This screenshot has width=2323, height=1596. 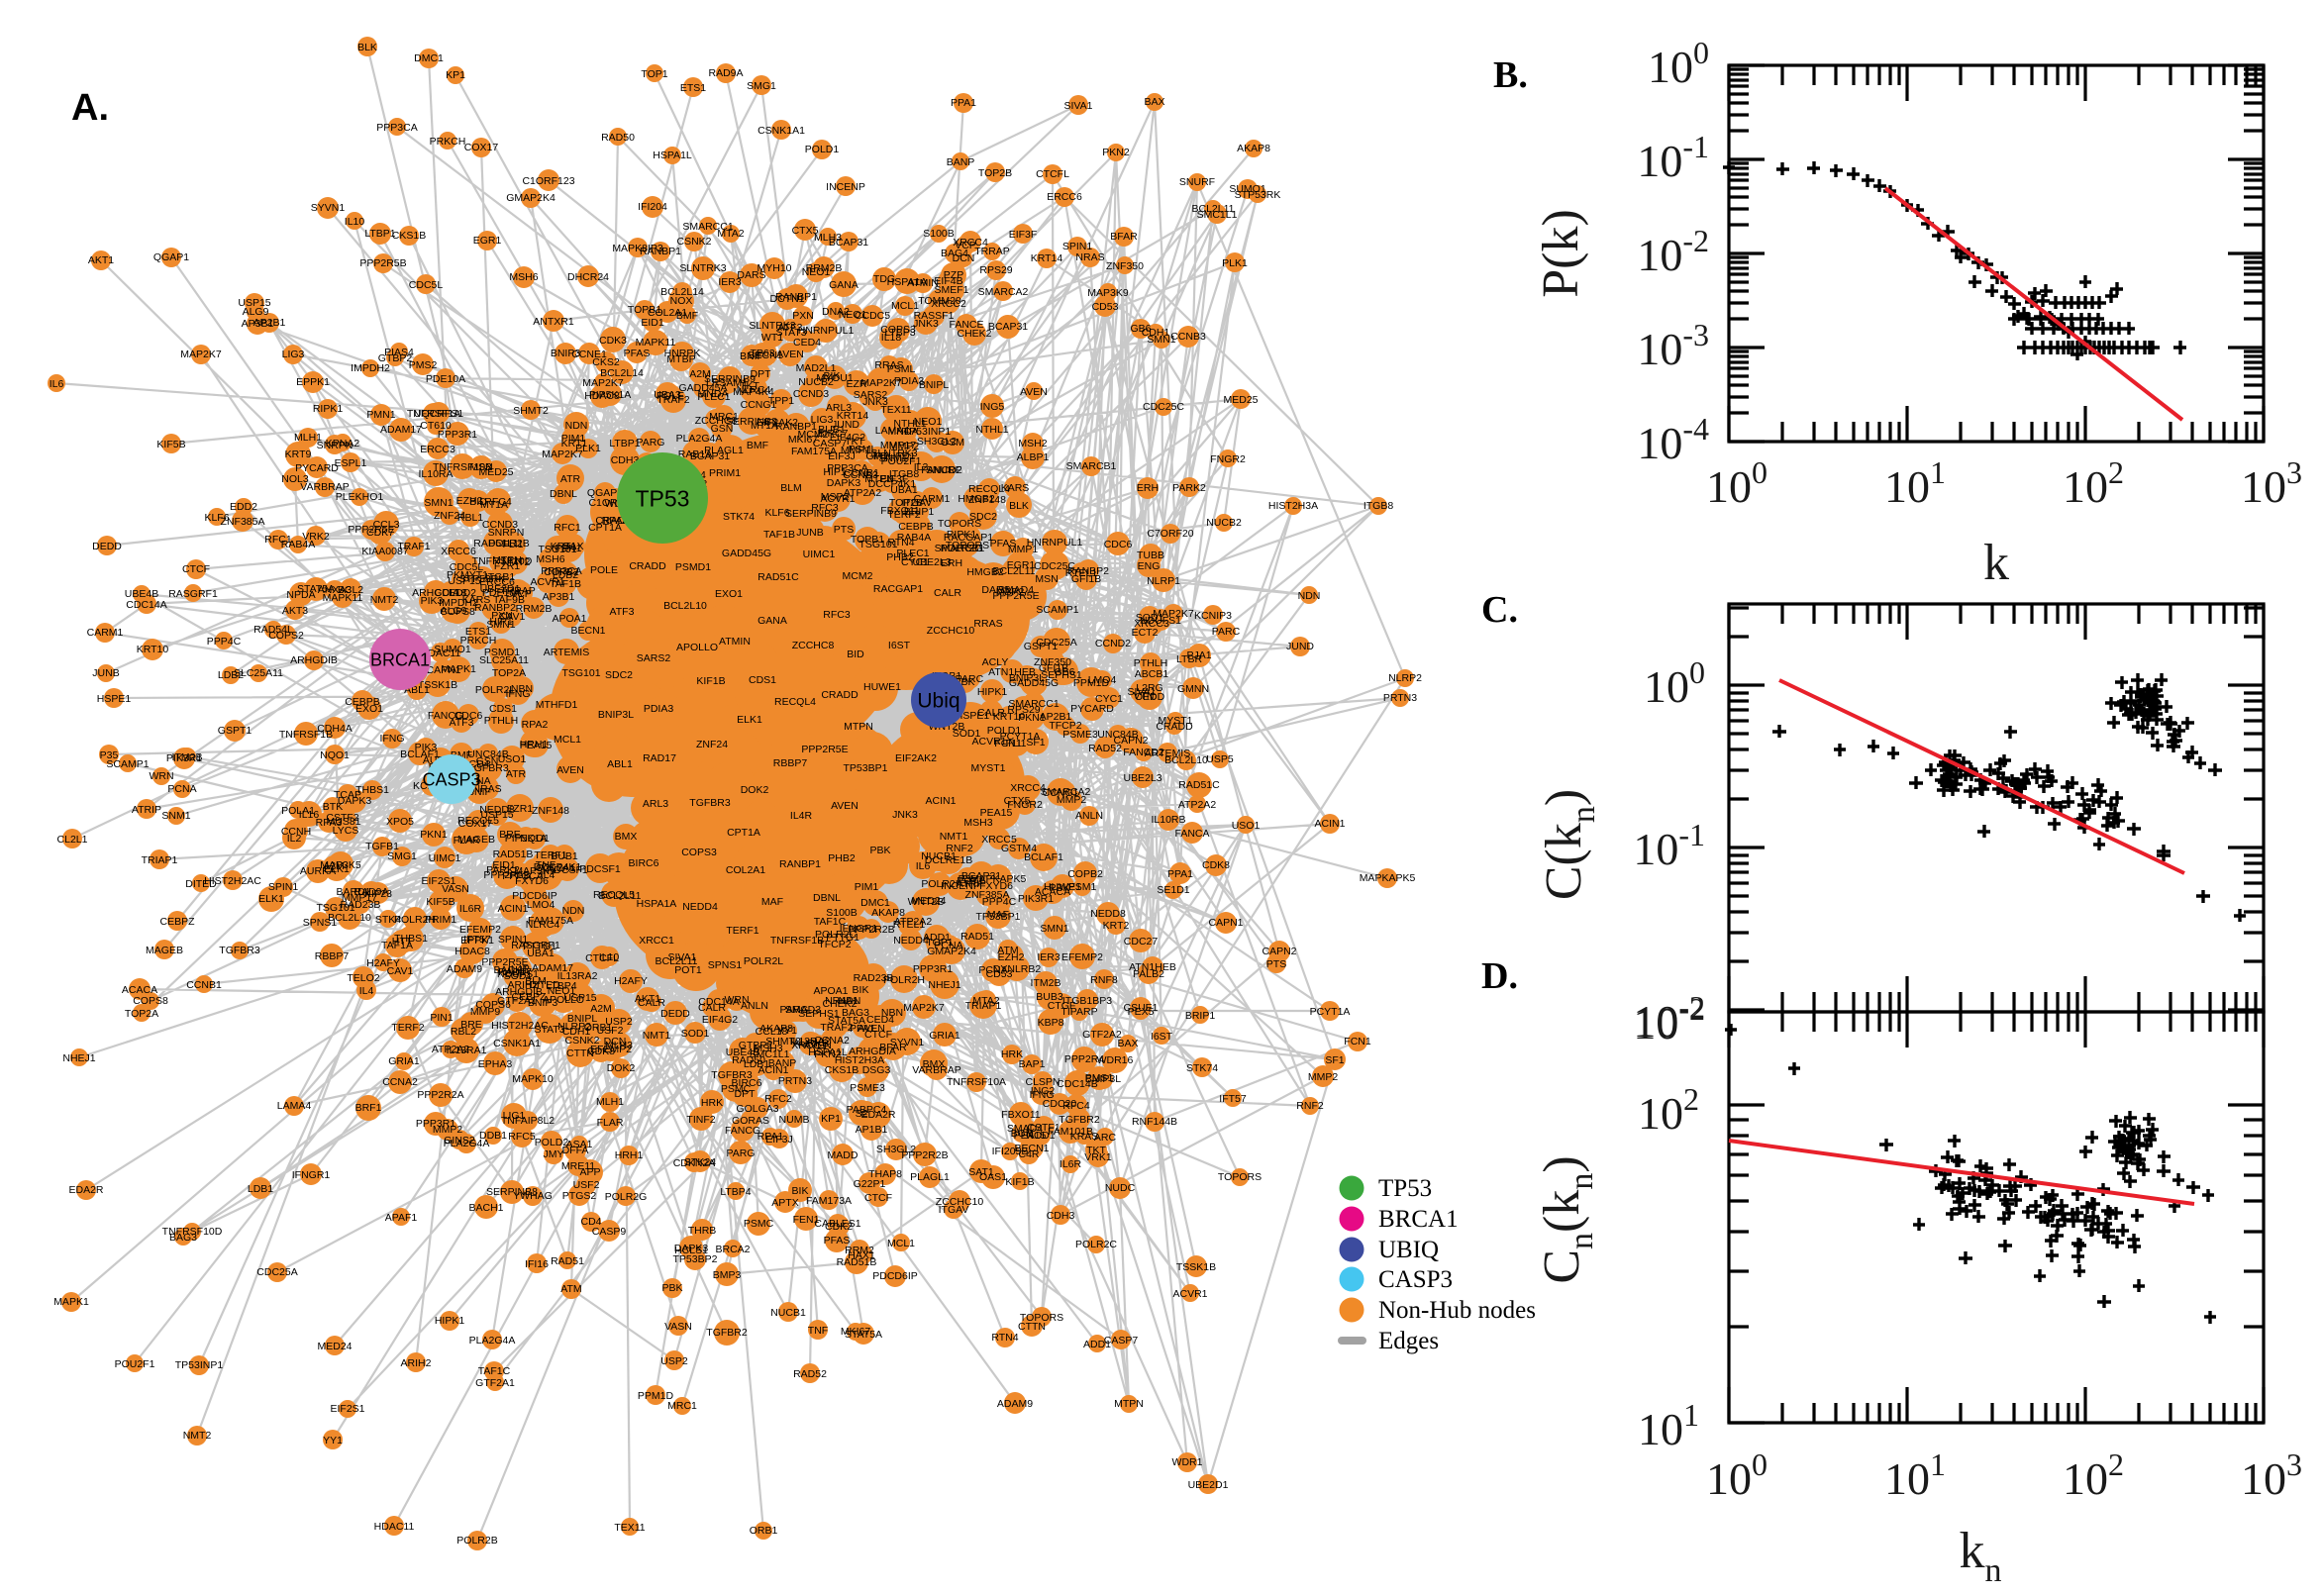 What do you see at coordinates (824, 749) in the screenshot?
I see `svg-text: PPP2R5E` at bounding box center [824, 749].